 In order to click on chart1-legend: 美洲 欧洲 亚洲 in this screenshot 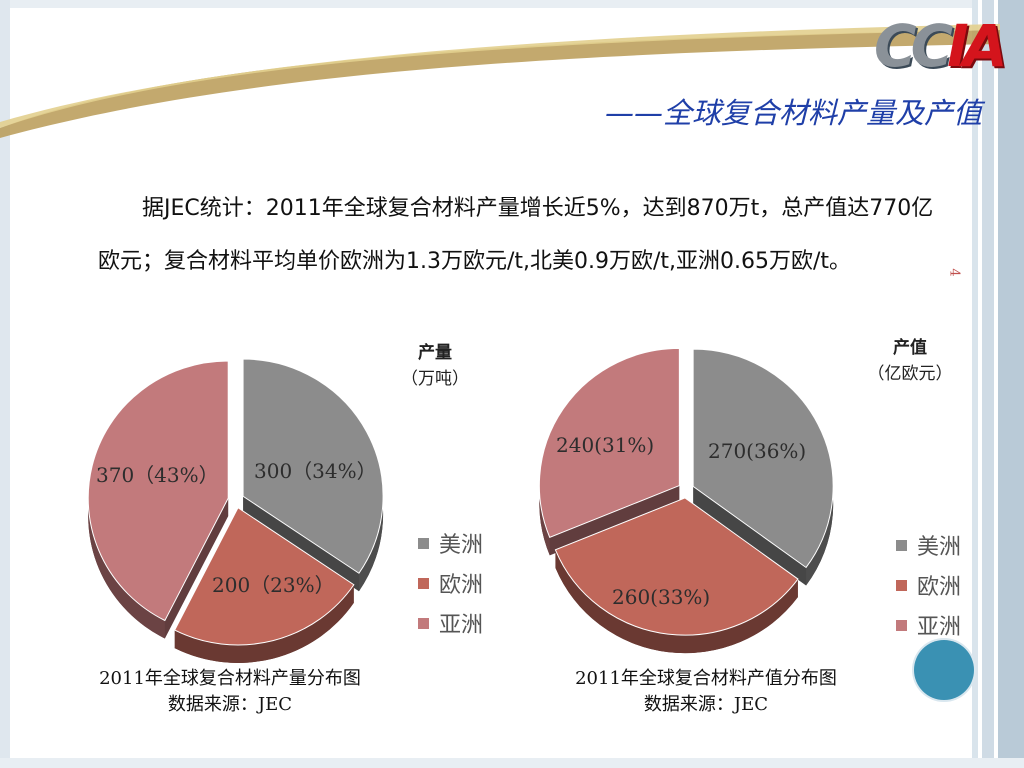, I will do `click(450, 583)`.